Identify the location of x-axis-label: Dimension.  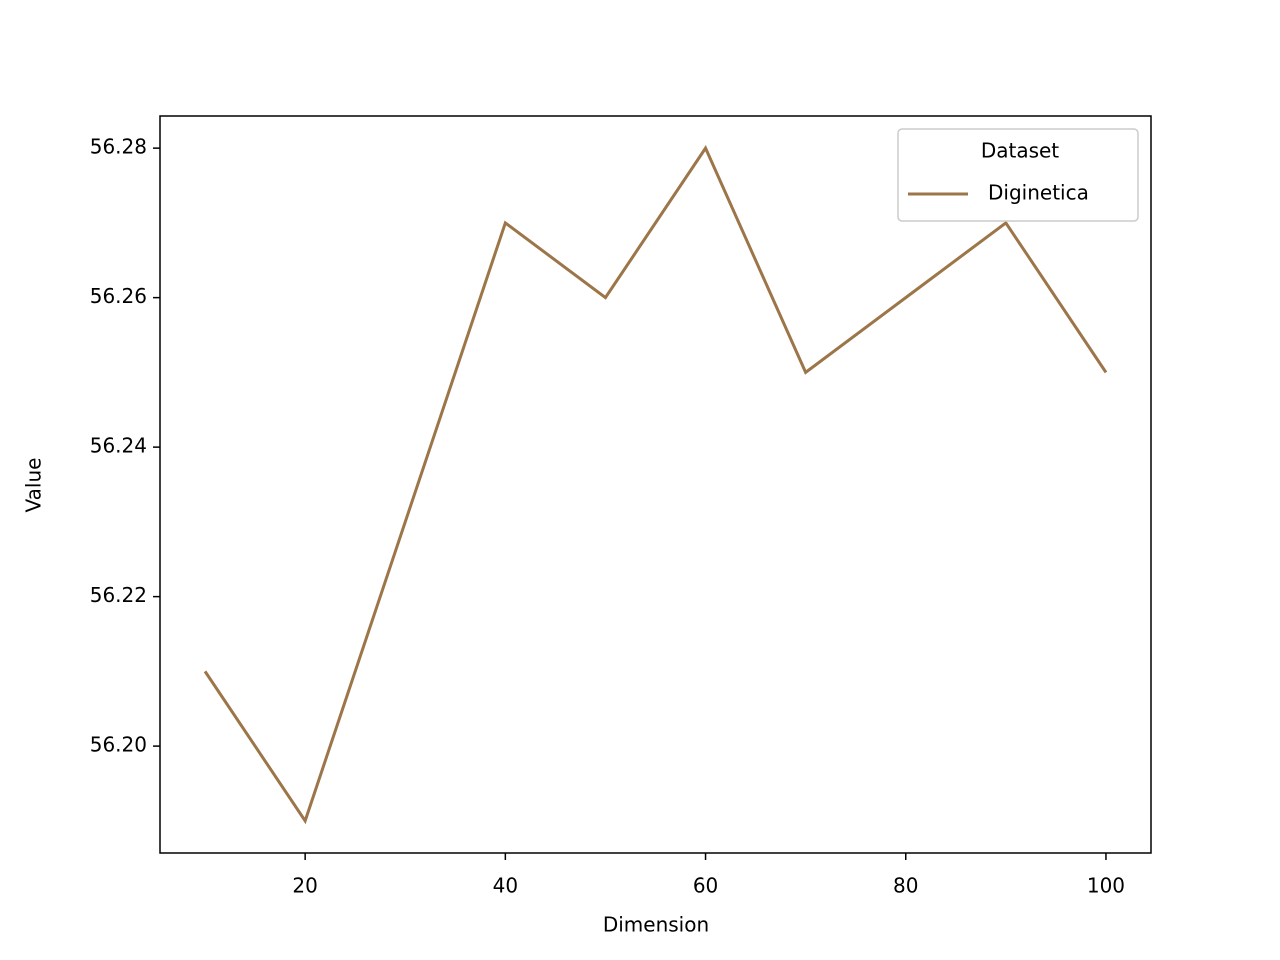
(656, 925).